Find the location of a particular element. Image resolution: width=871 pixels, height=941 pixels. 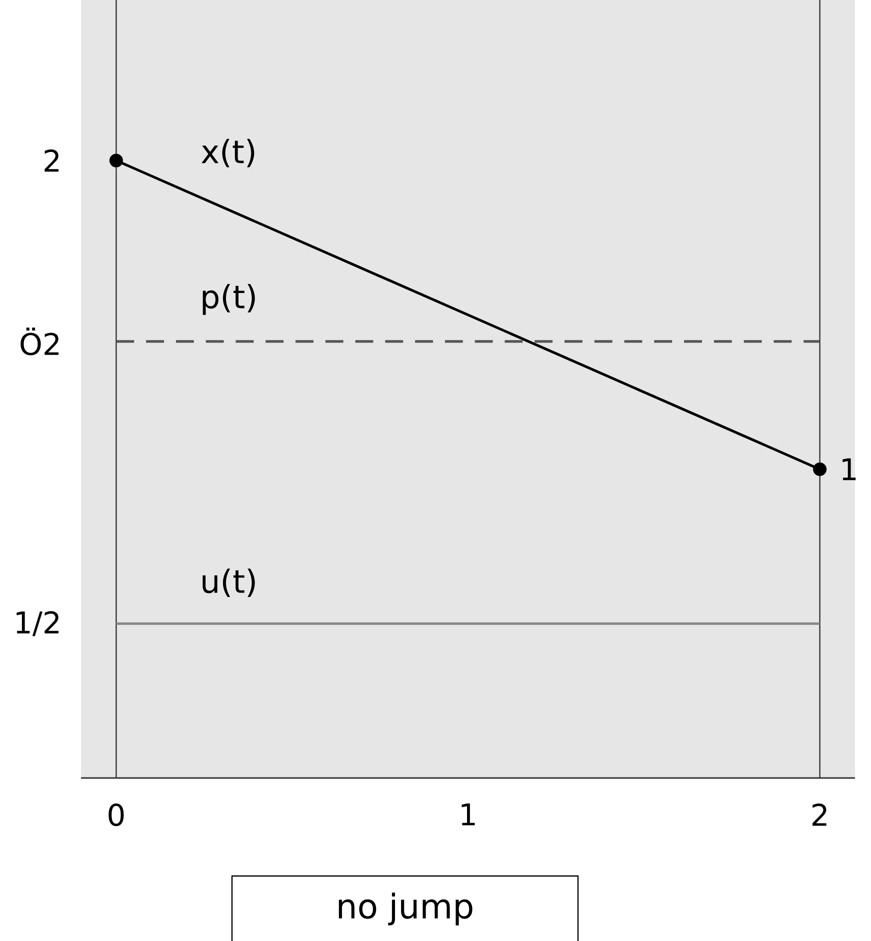

y-tick-label: 1/2 is located at coordinates (37, 623).